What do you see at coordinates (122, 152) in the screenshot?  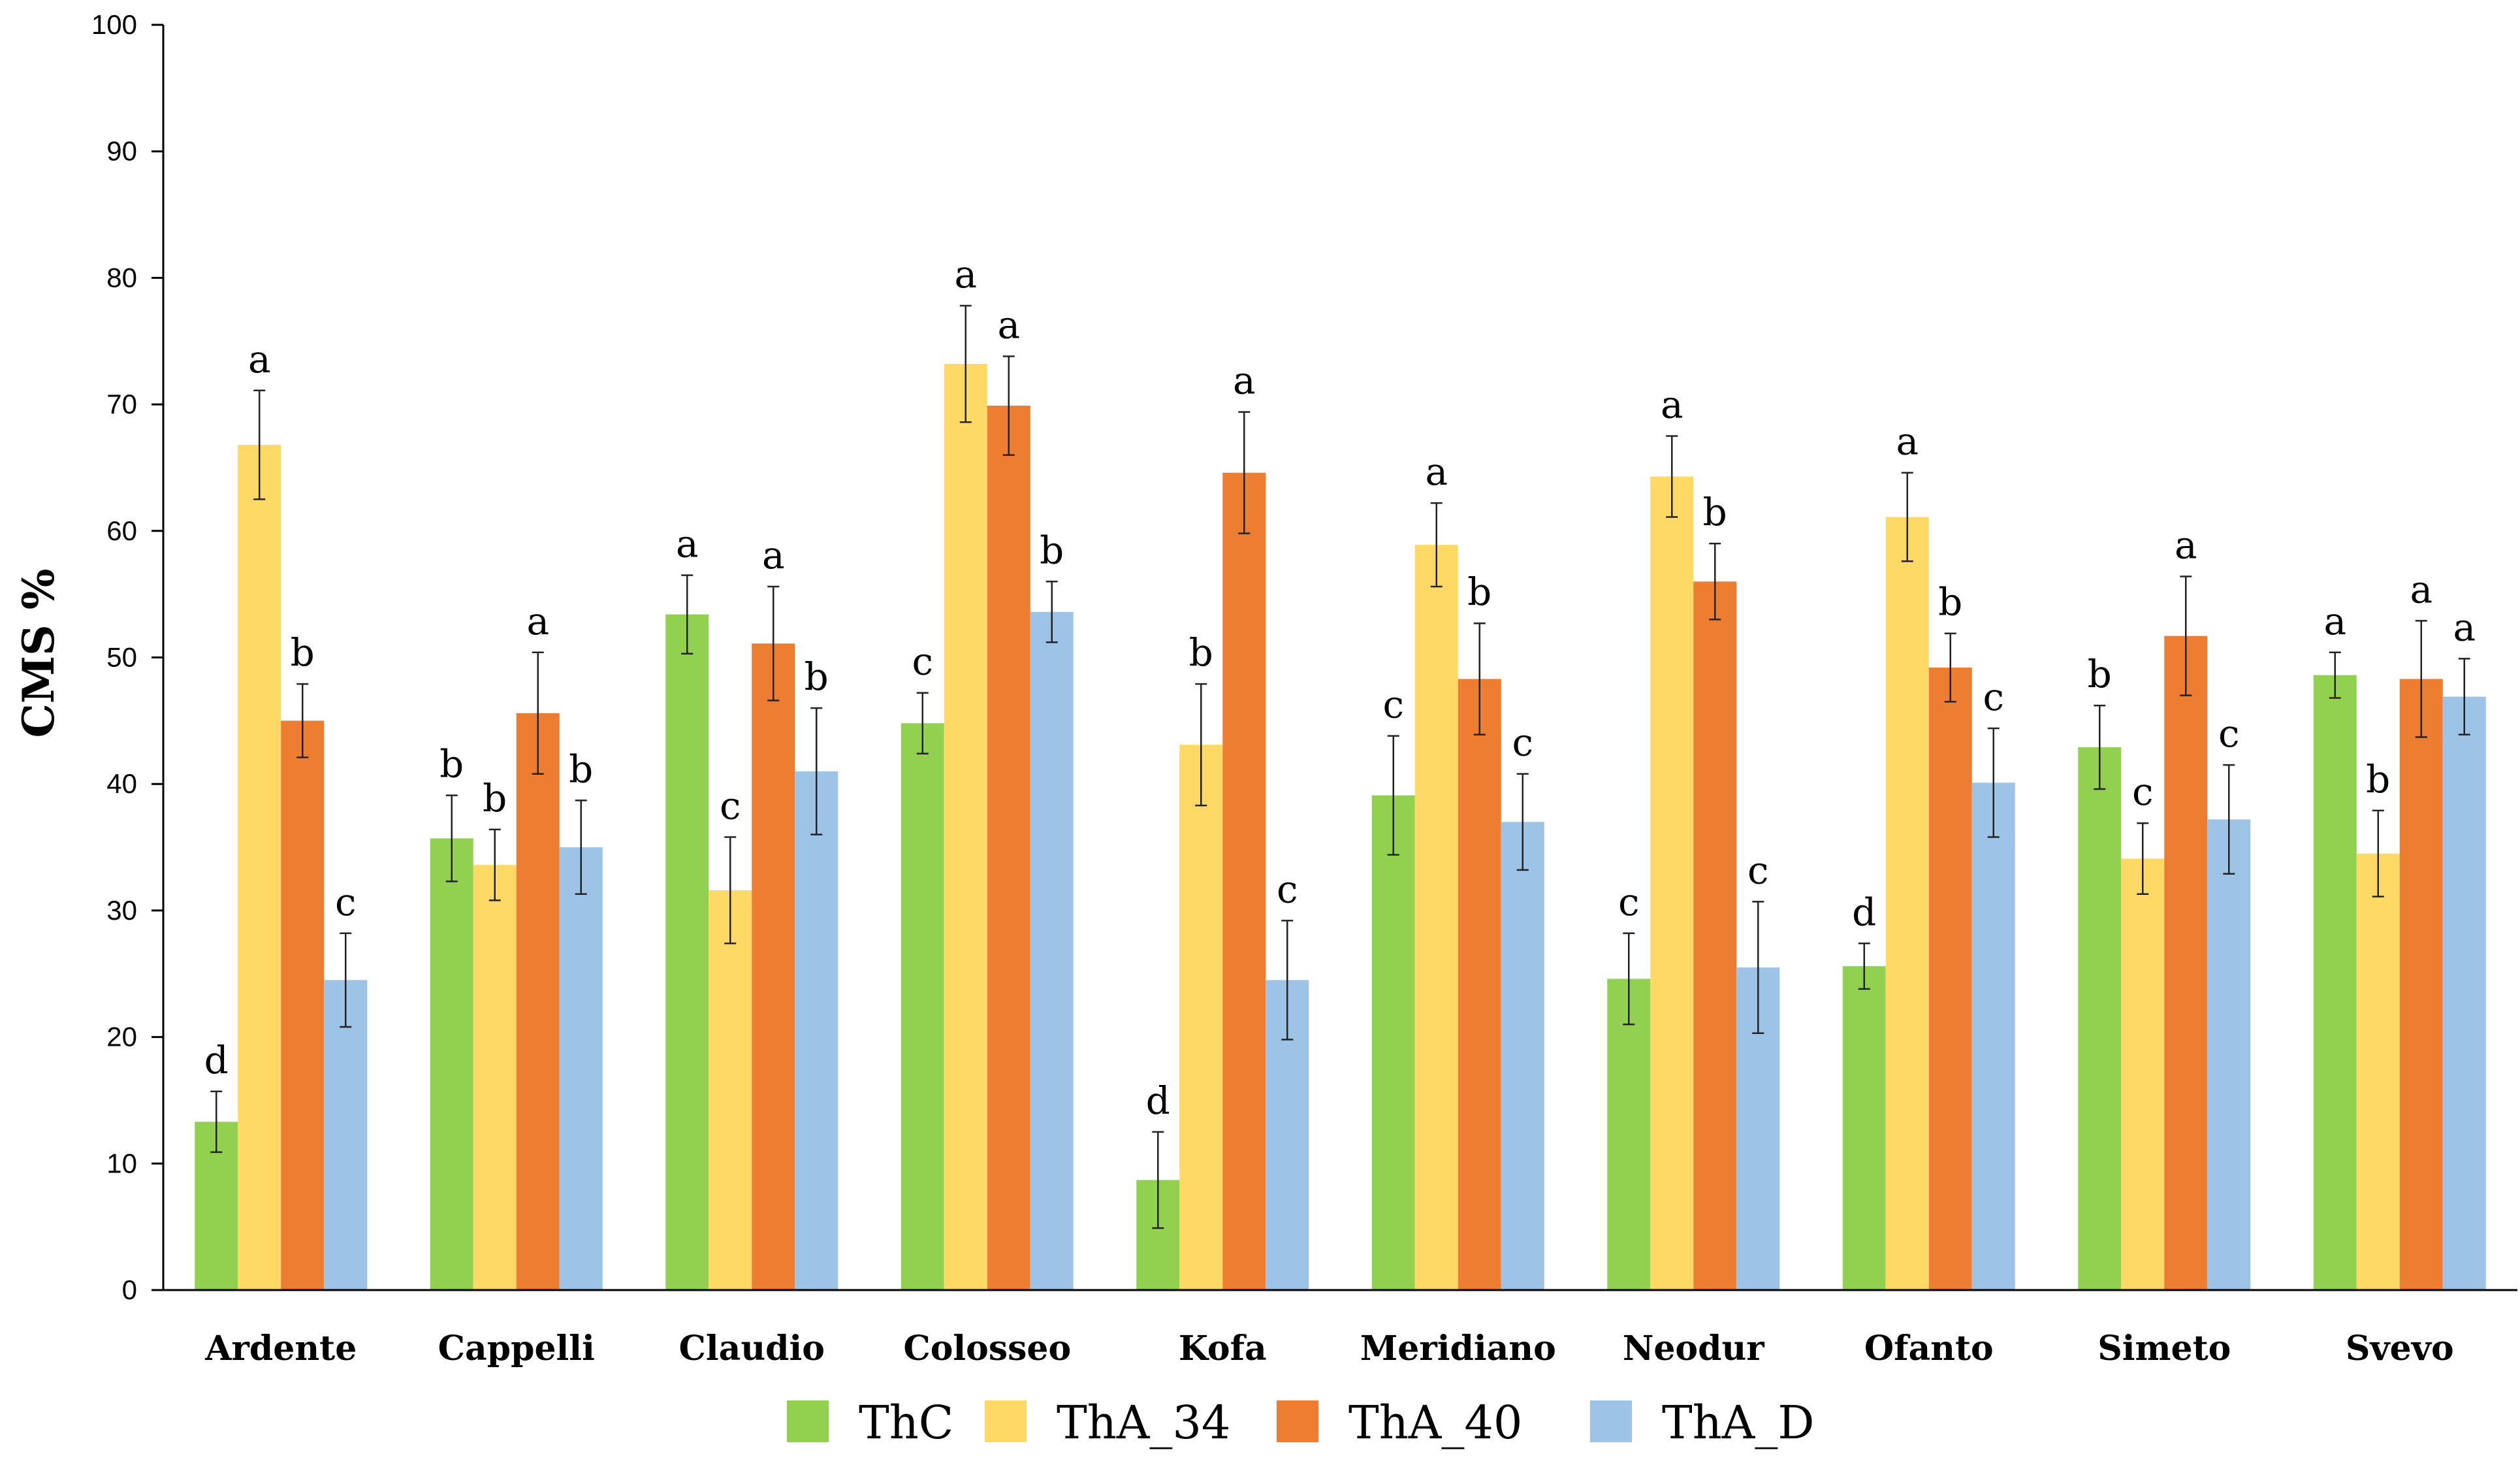 I see `y-tick-label: 90` at bounding box center [122, 152].